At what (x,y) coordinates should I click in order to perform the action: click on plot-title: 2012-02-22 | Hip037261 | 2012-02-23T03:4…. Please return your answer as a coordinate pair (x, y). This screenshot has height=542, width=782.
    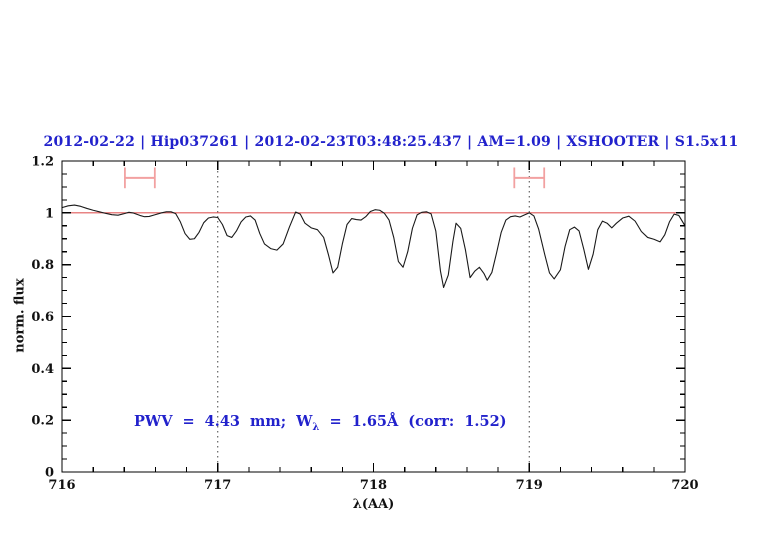
    Looking at the image, I should click on (391, 142).